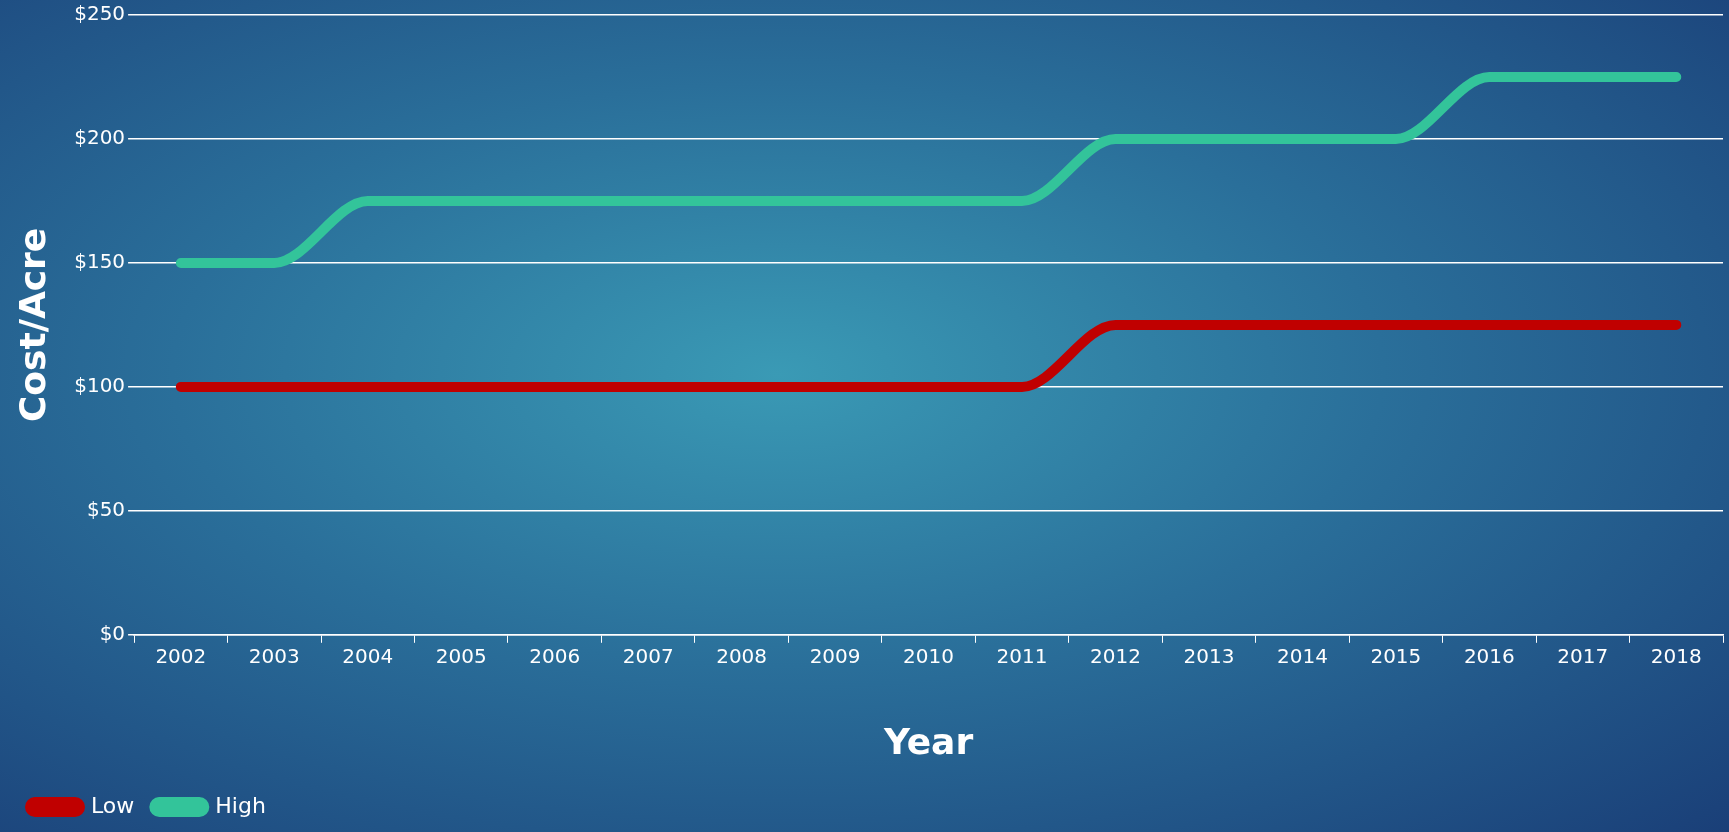 The width and height of the screenshot is (1729, 832). What do you see at coordinates (1489, 656) in the screenshot?
I see `x-tick-label: 2016` at bounding box center [1489, 656].